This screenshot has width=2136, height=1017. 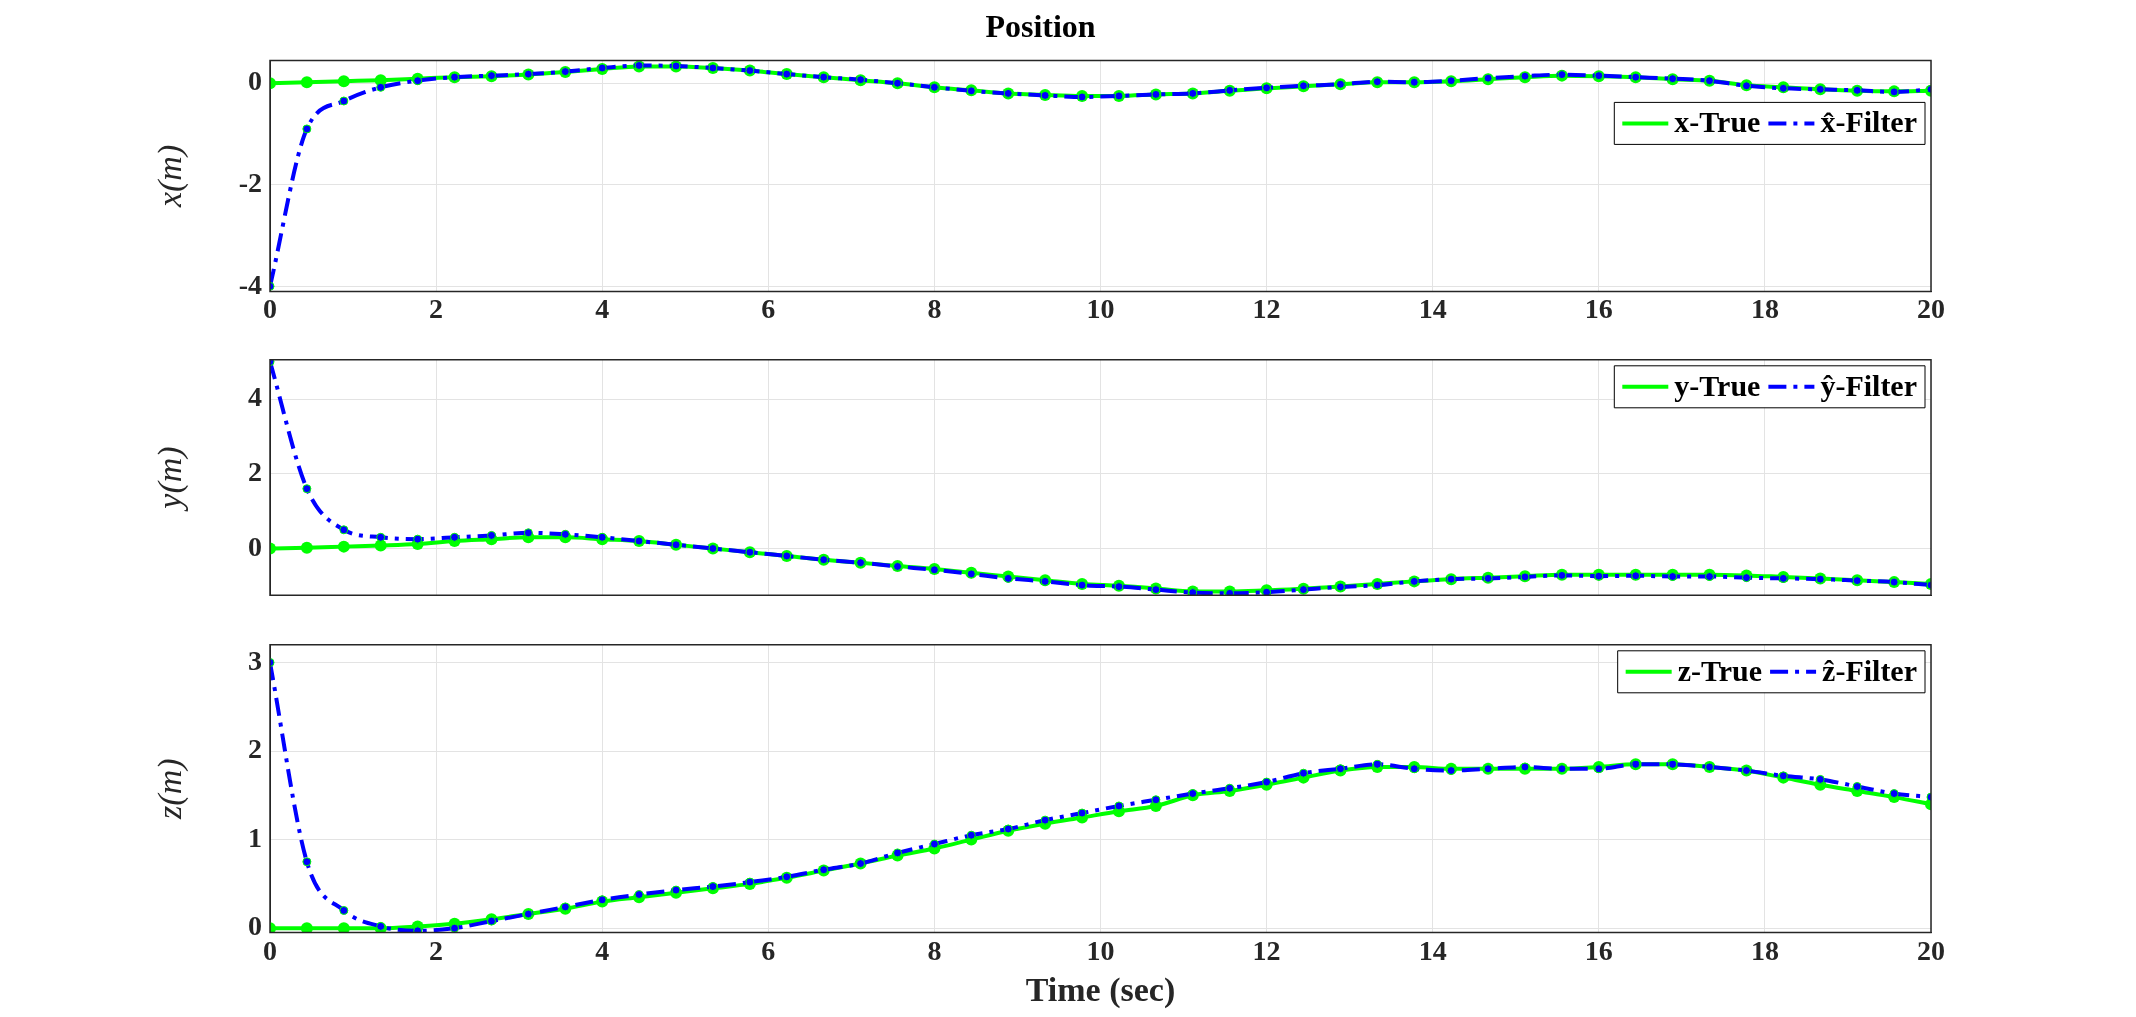 I want to click on y-tick-label: -2, so click(x=250, y=183).